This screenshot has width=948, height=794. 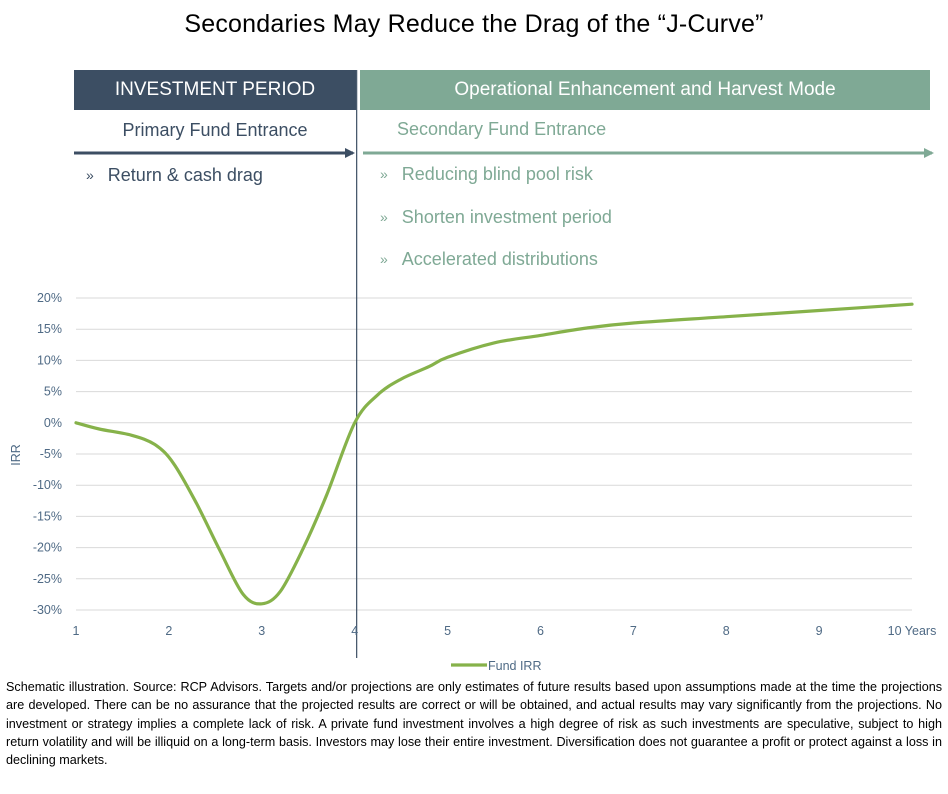 I want to click on bullet-right-text: Accelerated distributions, so click(x=499, y=259).